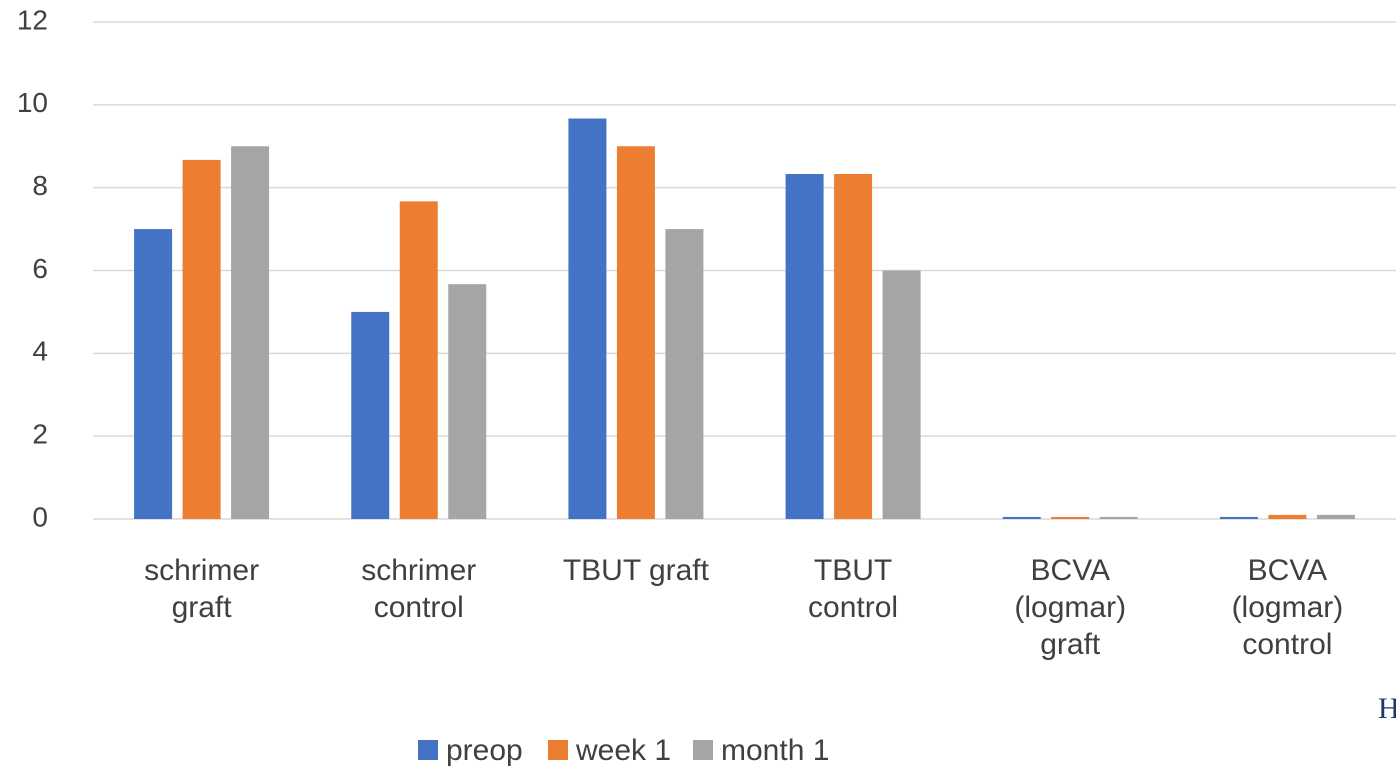  What do you see at coordinates (1387, 708) in the screenshot?
I see `annotation: H` at bounding box center [1387, 708].